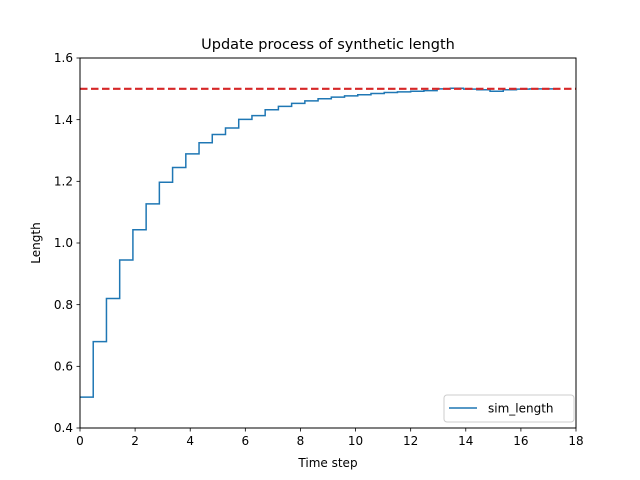 Image resolution: width=640 pixels, height=480 pixels. What do you see at coordinates (575, 441) in the screenshot?
I see `x-tick-label: 18` at bounding box center [575, 441].